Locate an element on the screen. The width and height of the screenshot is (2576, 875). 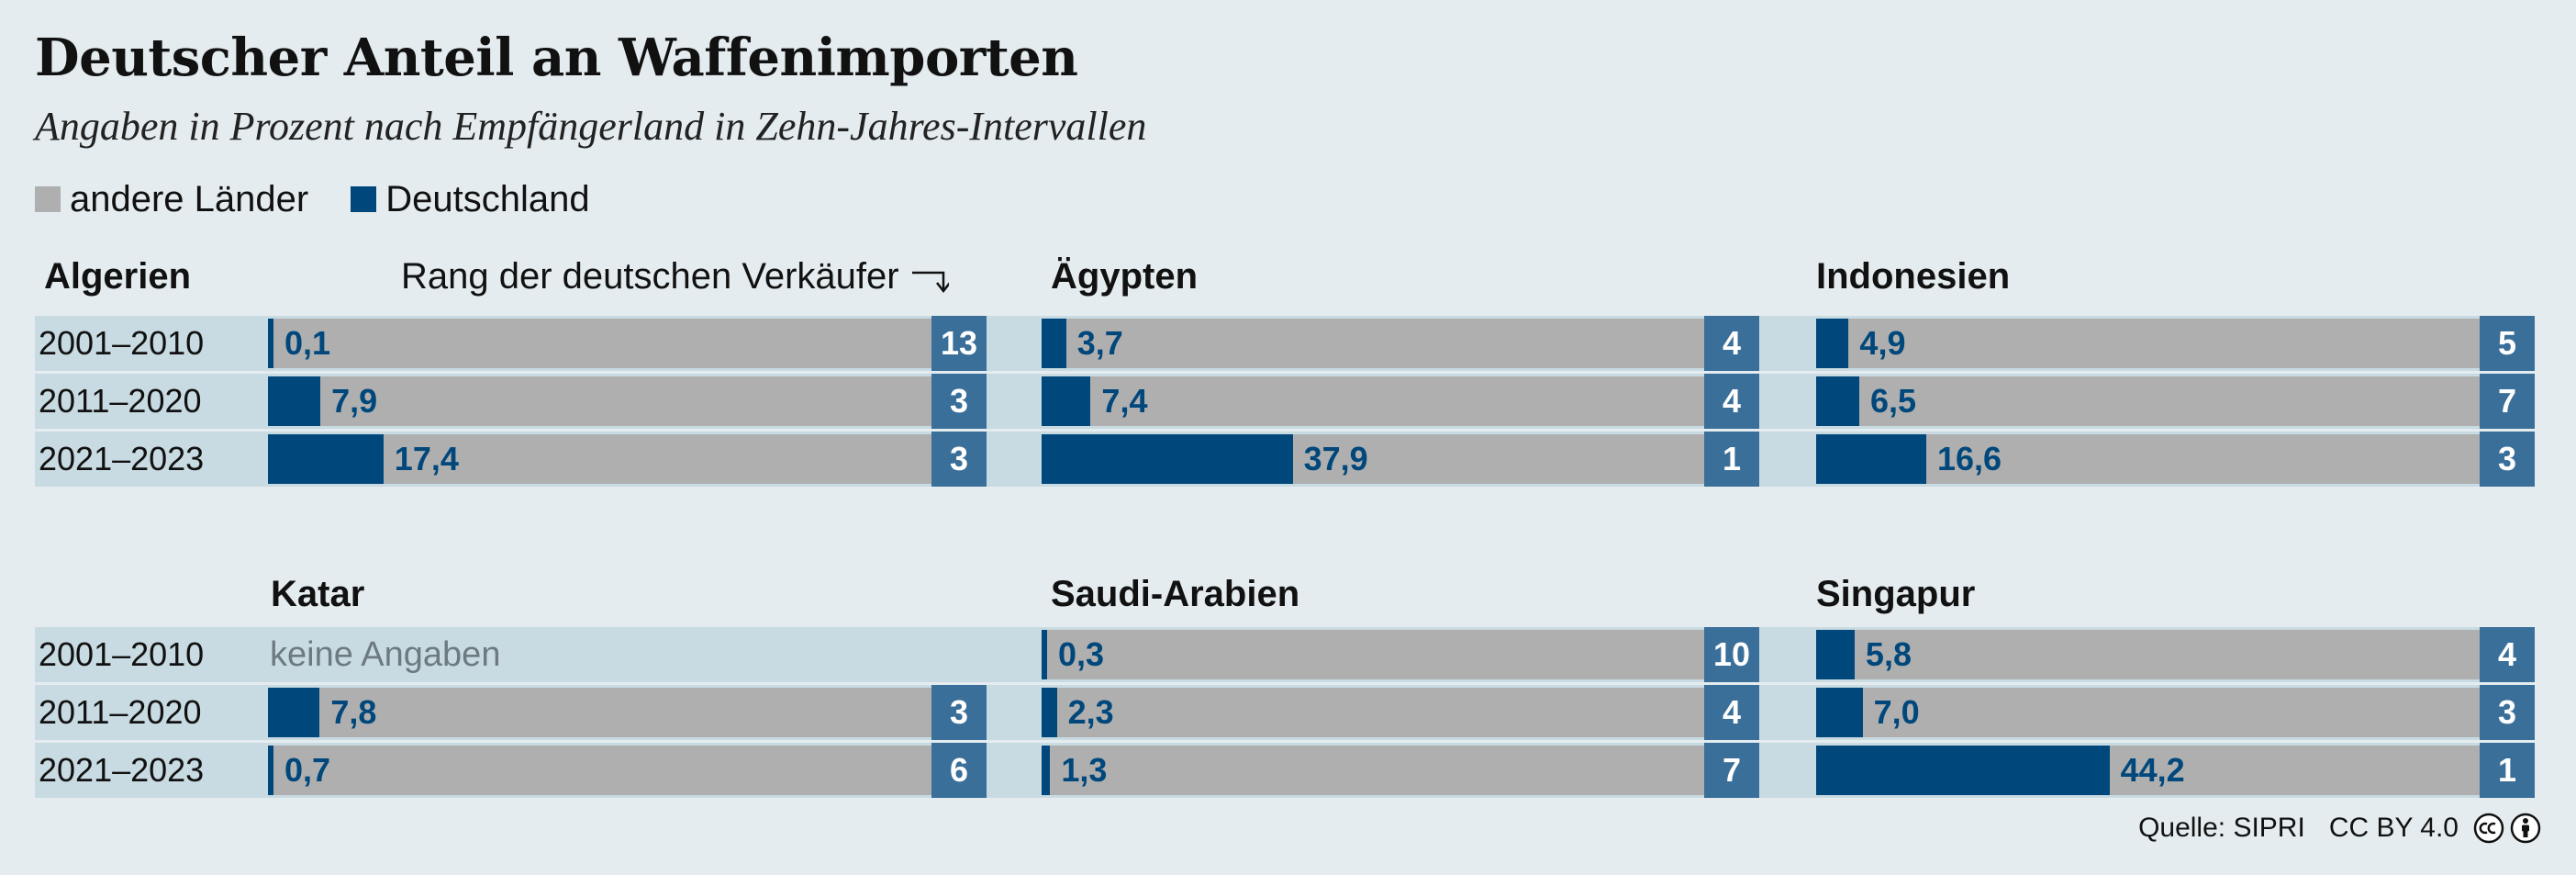
value-label: 7,4 is located at coordinates (1124, 401).